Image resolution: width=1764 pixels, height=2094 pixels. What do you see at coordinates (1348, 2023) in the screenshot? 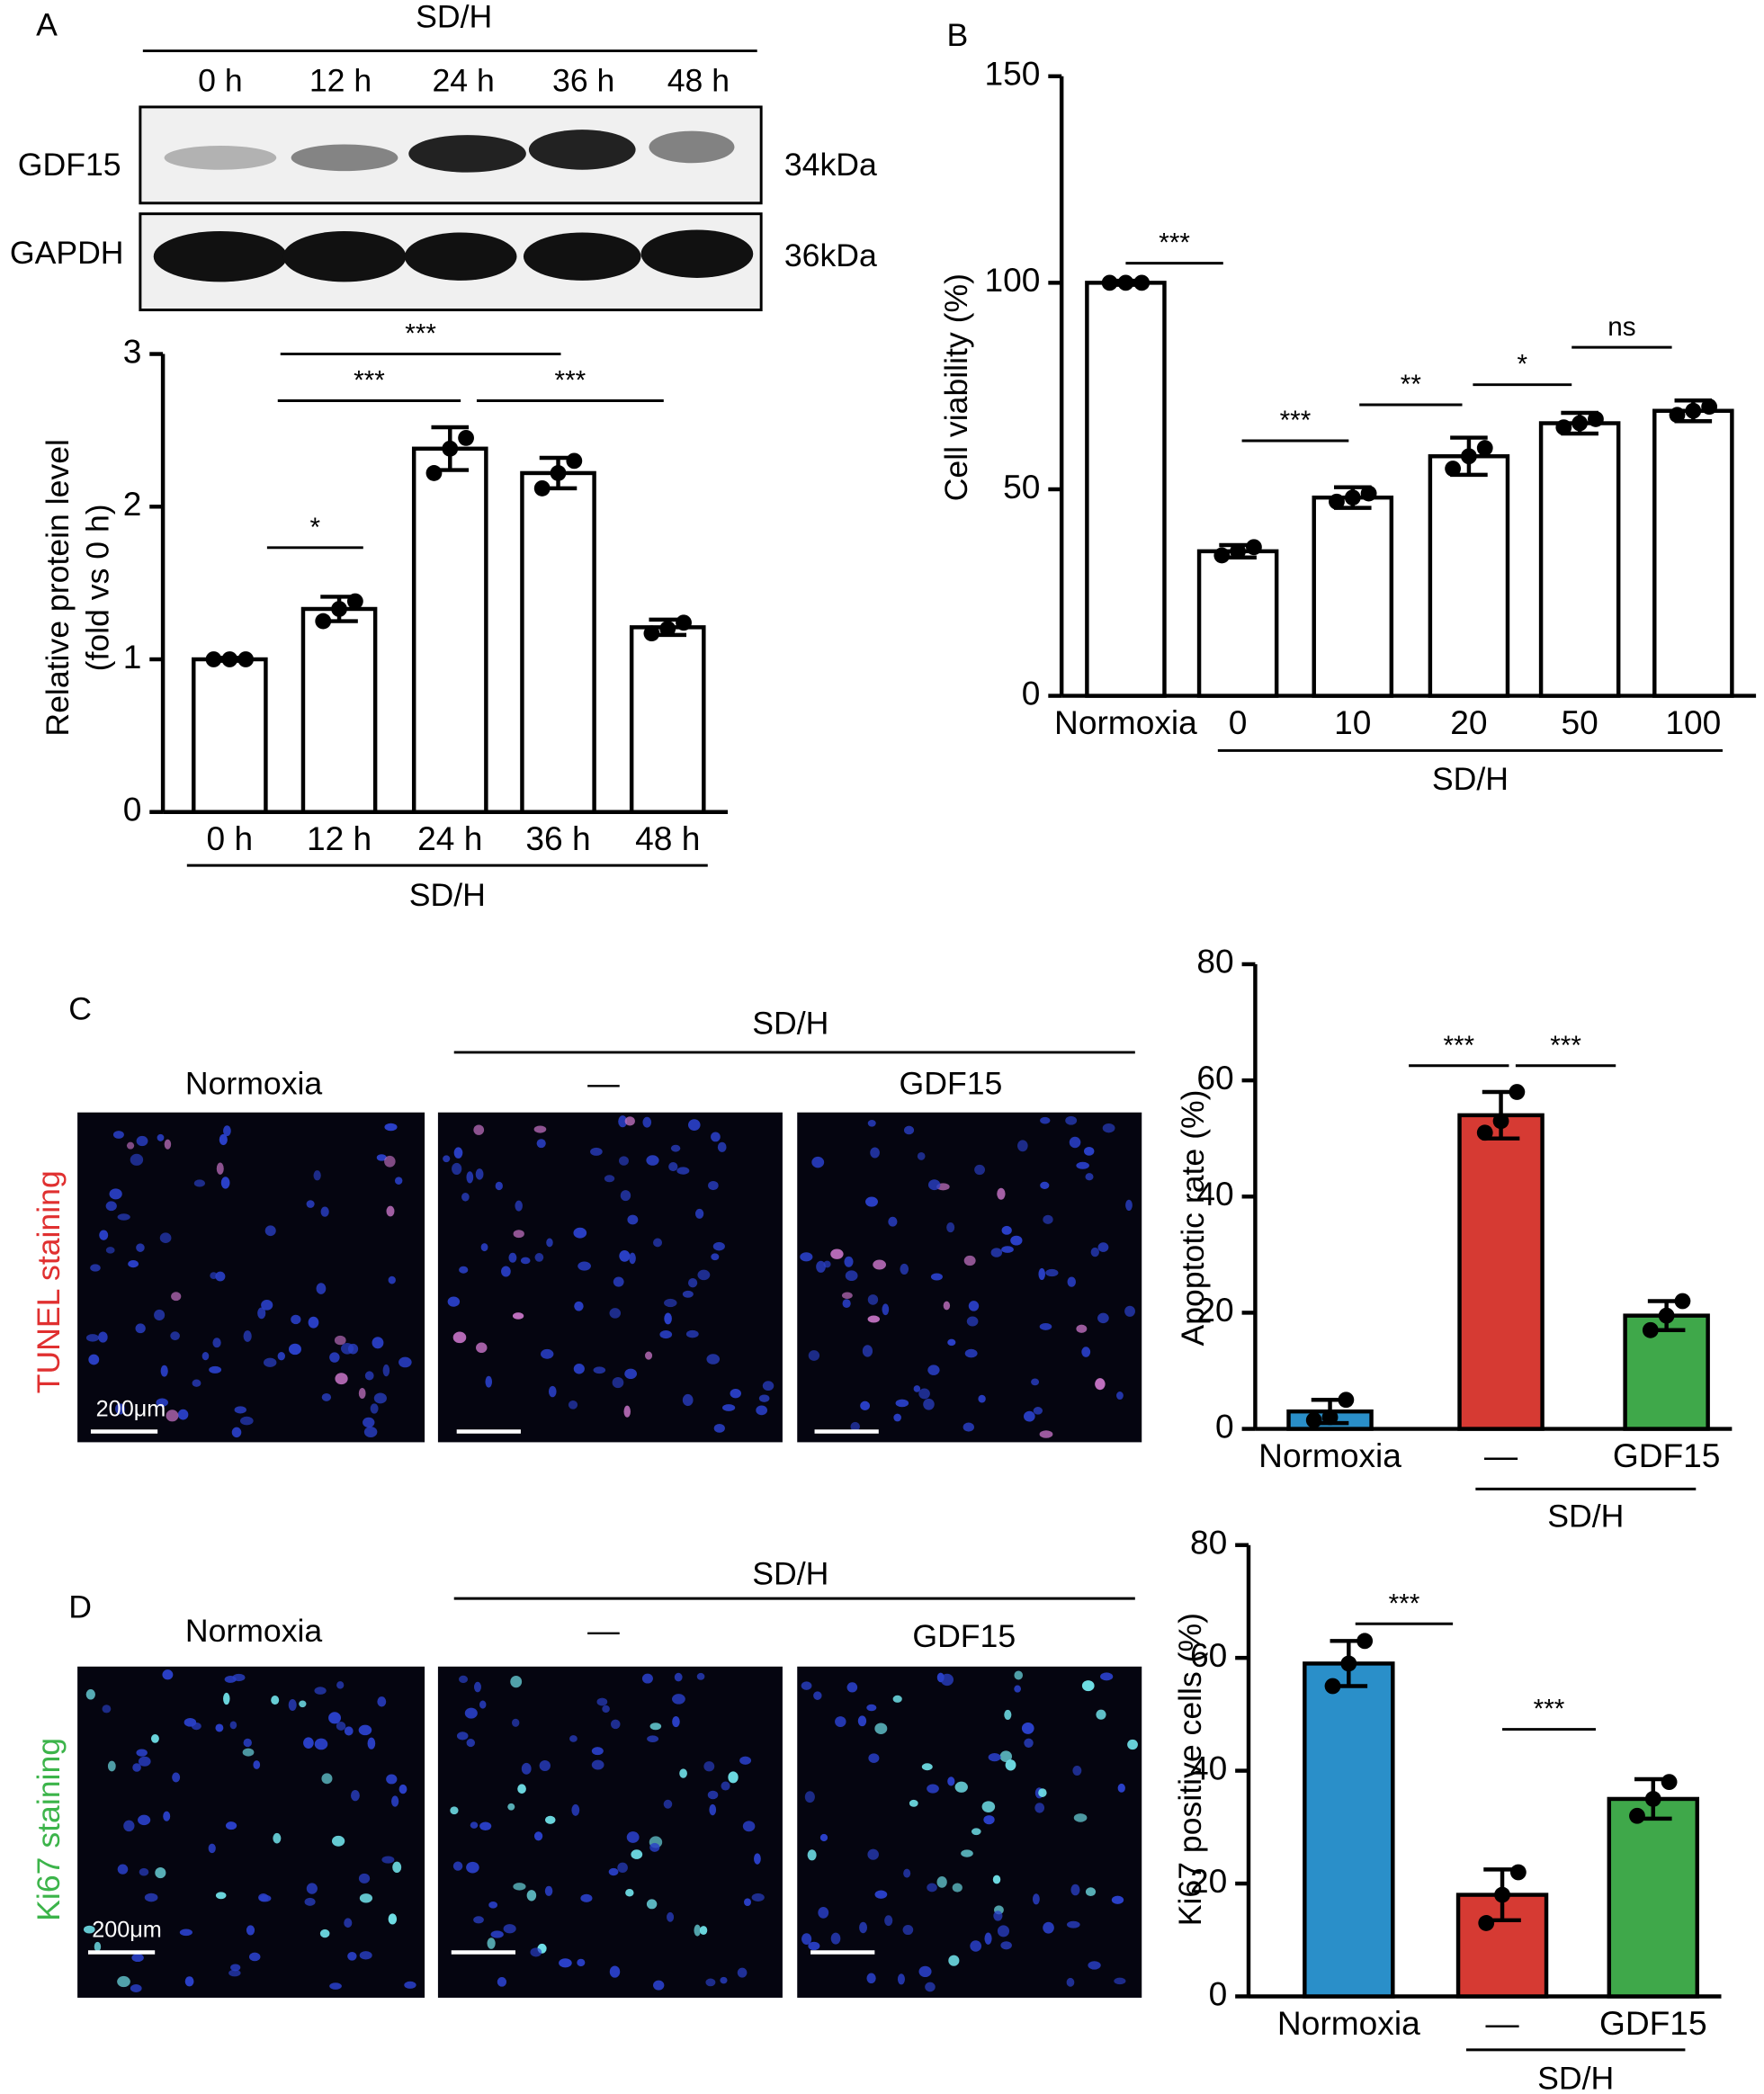
I see `x-tick-label: Normoxia` at bounding box center [1348, 2023].